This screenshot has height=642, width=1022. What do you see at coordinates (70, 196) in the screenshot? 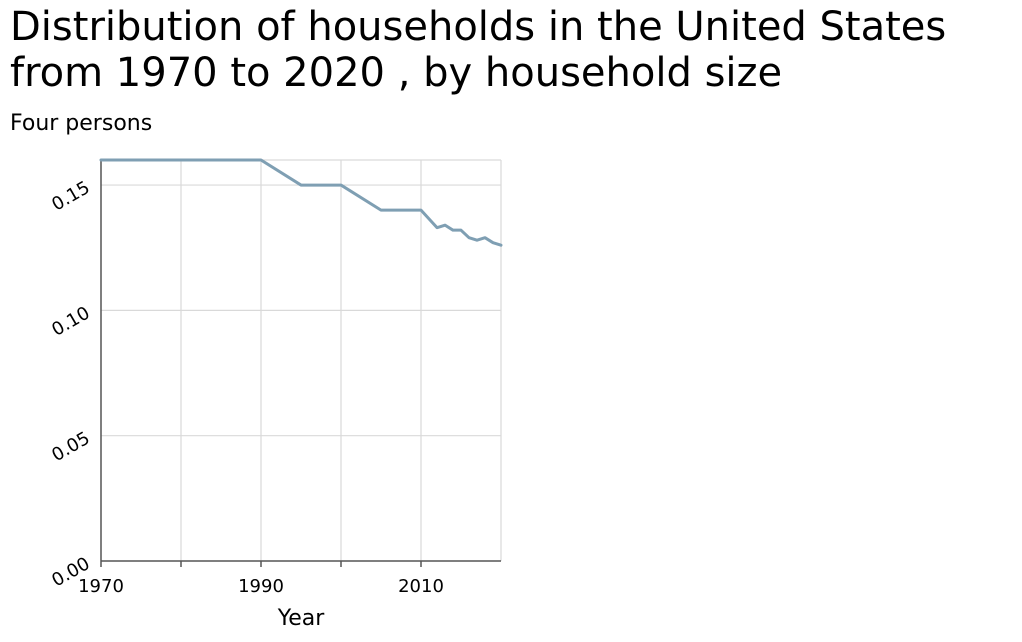
I see `y-tick-label: 0.15` at bounding box center [70, 196].